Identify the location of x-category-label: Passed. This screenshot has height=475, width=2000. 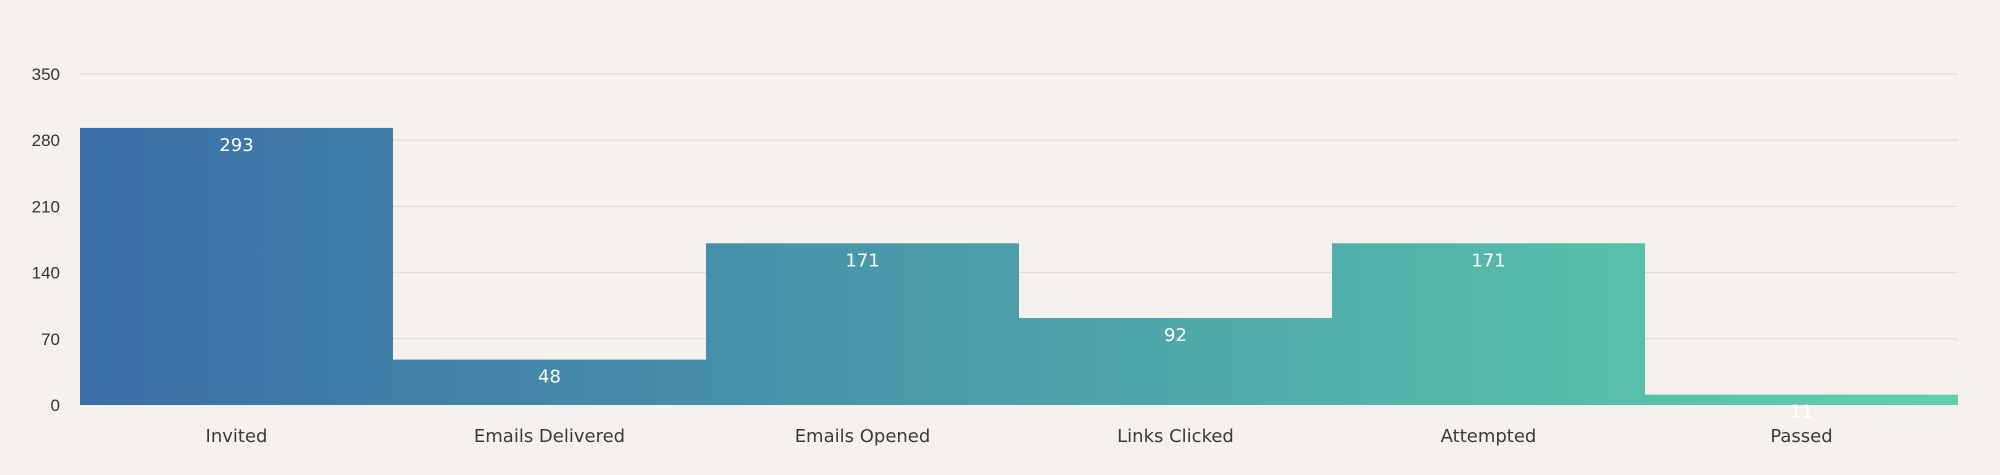
(1801, 436).